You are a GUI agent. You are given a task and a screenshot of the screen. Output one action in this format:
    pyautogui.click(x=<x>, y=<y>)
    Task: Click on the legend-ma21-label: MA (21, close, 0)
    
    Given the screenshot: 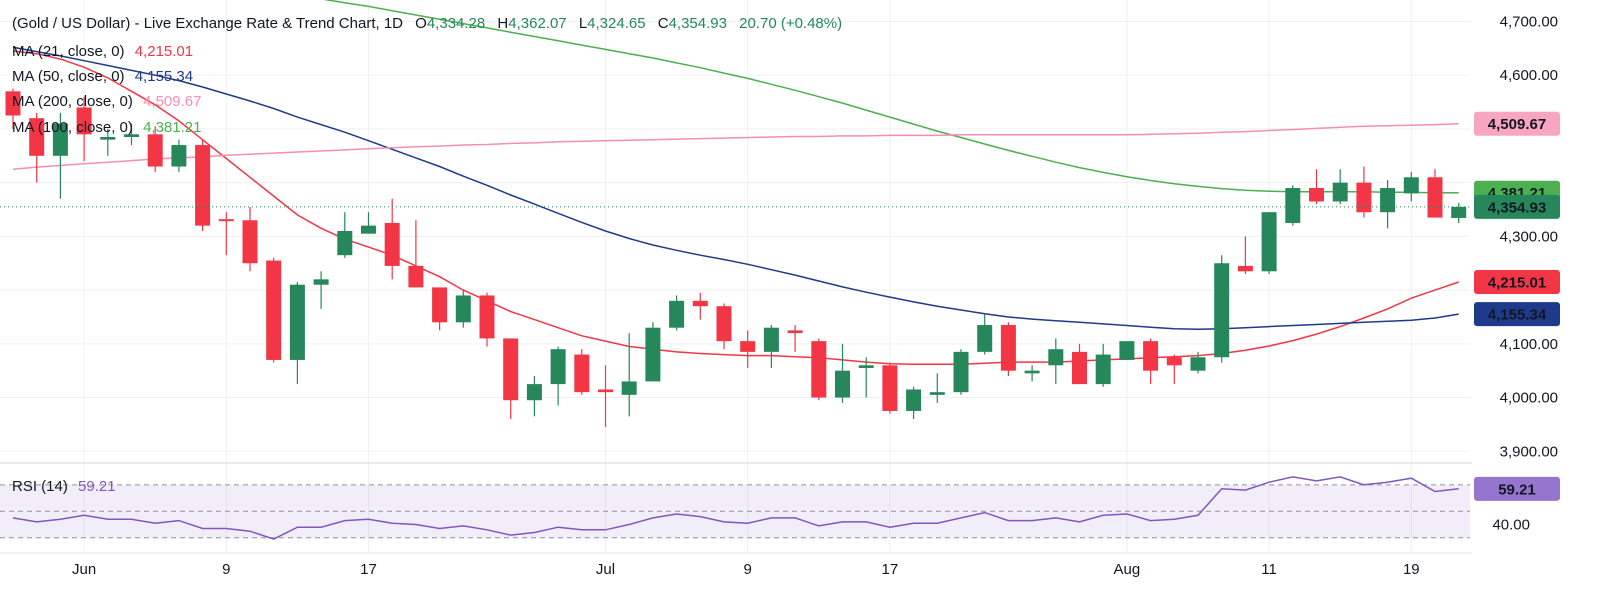 What is the action you would take?
    pyautogui.click(x=68, y=51)
    